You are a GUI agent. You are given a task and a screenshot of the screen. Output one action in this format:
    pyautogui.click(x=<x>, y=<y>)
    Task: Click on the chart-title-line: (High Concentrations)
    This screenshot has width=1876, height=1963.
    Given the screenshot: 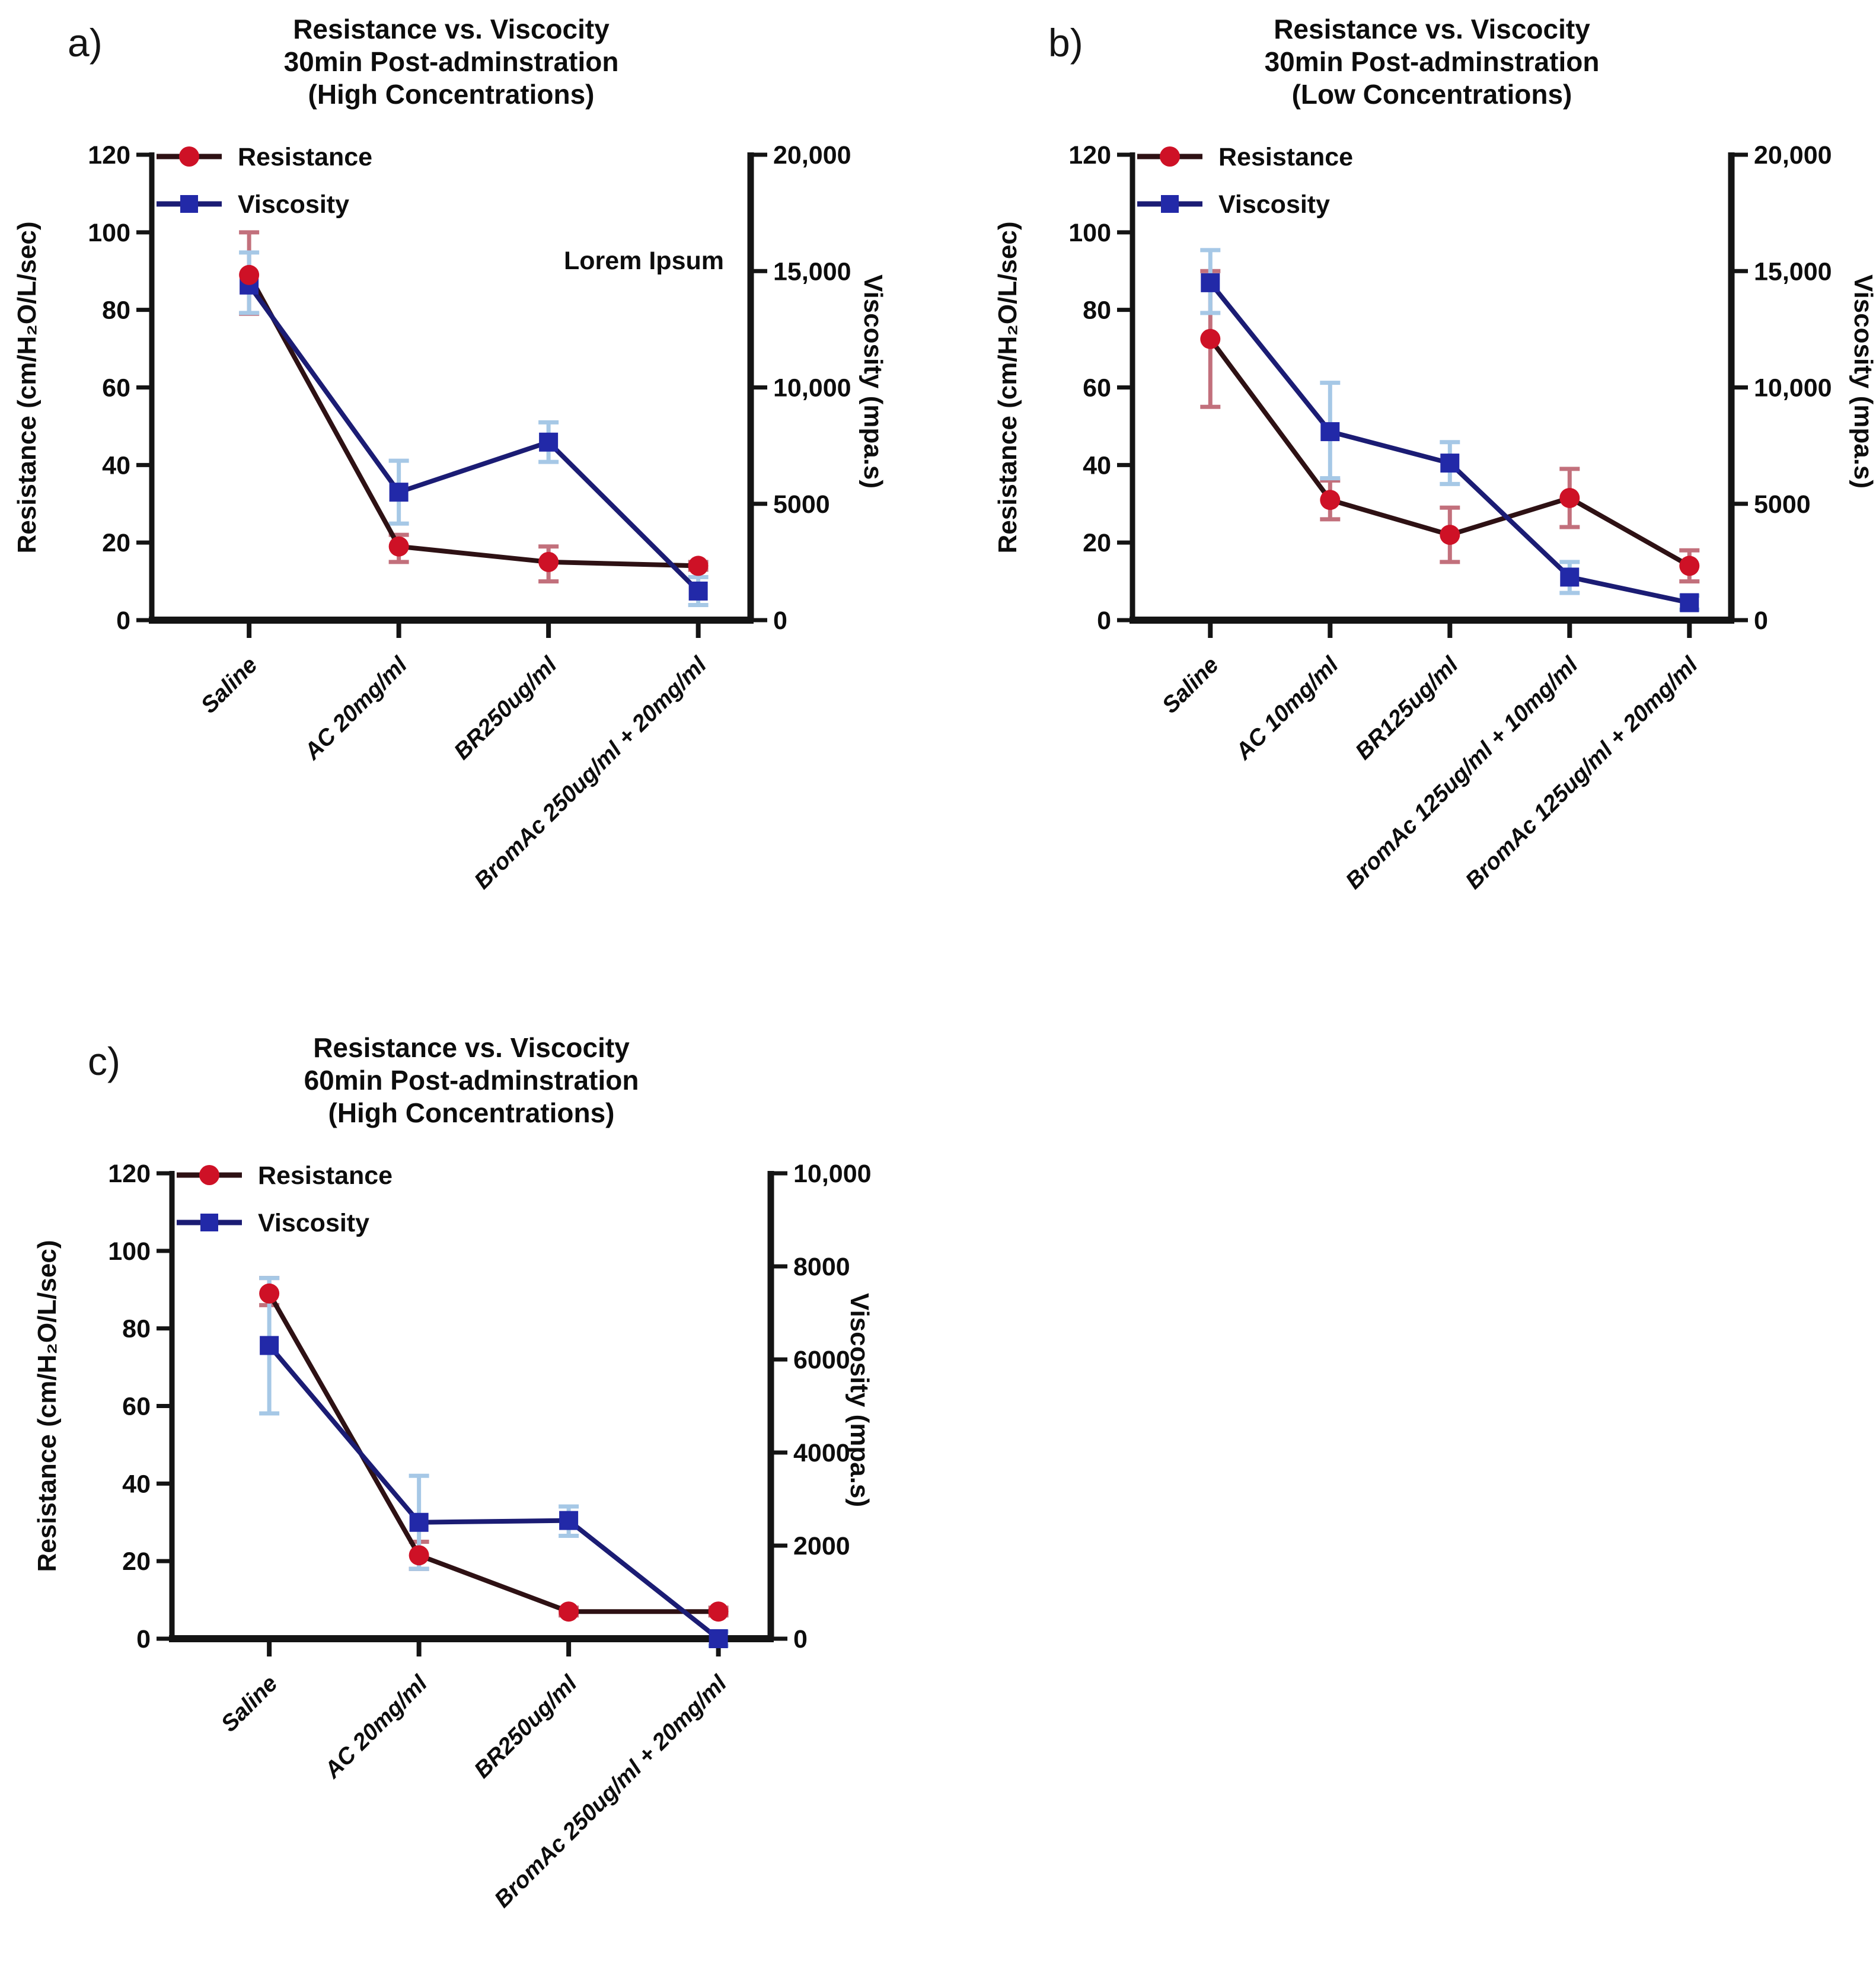 What is the action you would take?
    pyautogui.click(x=471, y=1113)
    